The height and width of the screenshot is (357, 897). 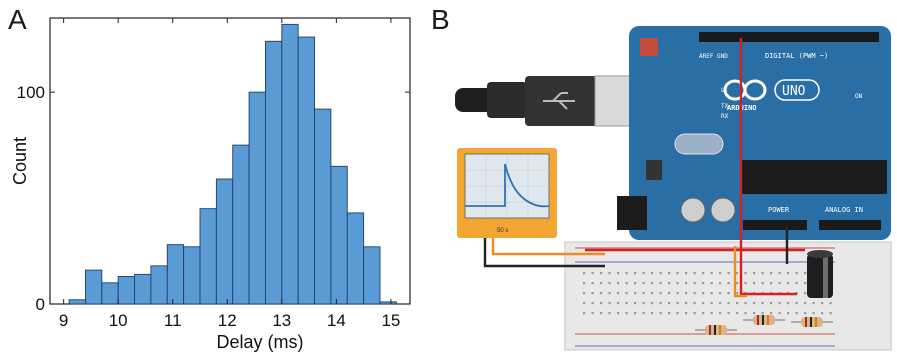 I want to click on y-tick-label: 0, so click(x=40, y=304).